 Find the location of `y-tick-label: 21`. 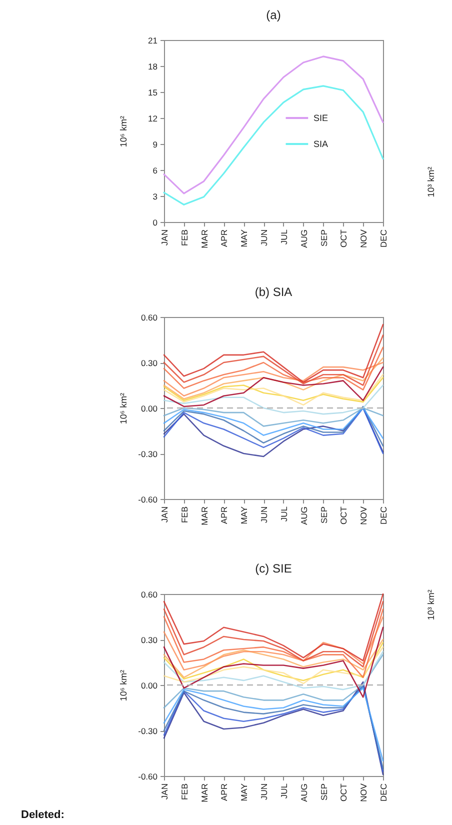

y-tick-label: 21 is located at coordinates (153, 41).